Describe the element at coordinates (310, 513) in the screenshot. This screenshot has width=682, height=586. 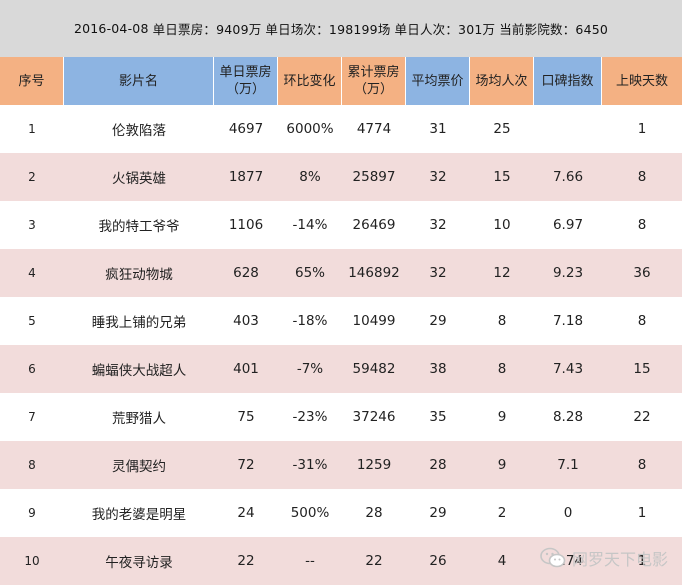
I see `table-cell: 500%` at that location.